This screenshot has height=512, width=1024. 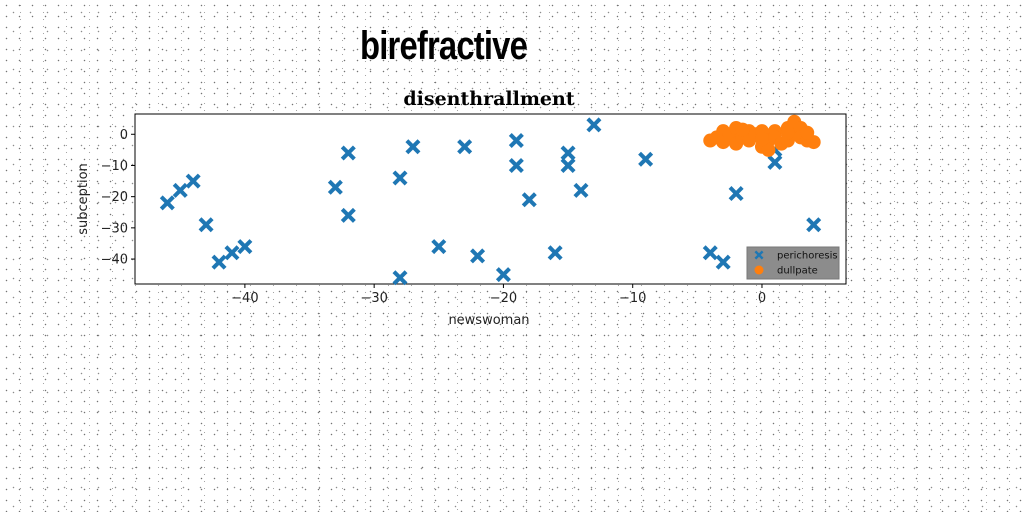 I want to click on y-tick-label: −40, so click(x=114, y=260).